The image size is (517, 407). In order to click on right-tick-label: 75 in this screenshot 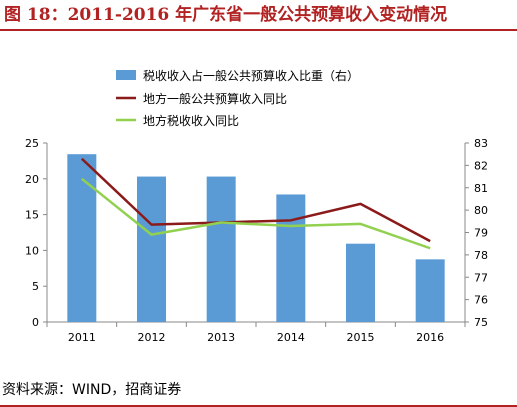, I will do `click(481, 322)`.